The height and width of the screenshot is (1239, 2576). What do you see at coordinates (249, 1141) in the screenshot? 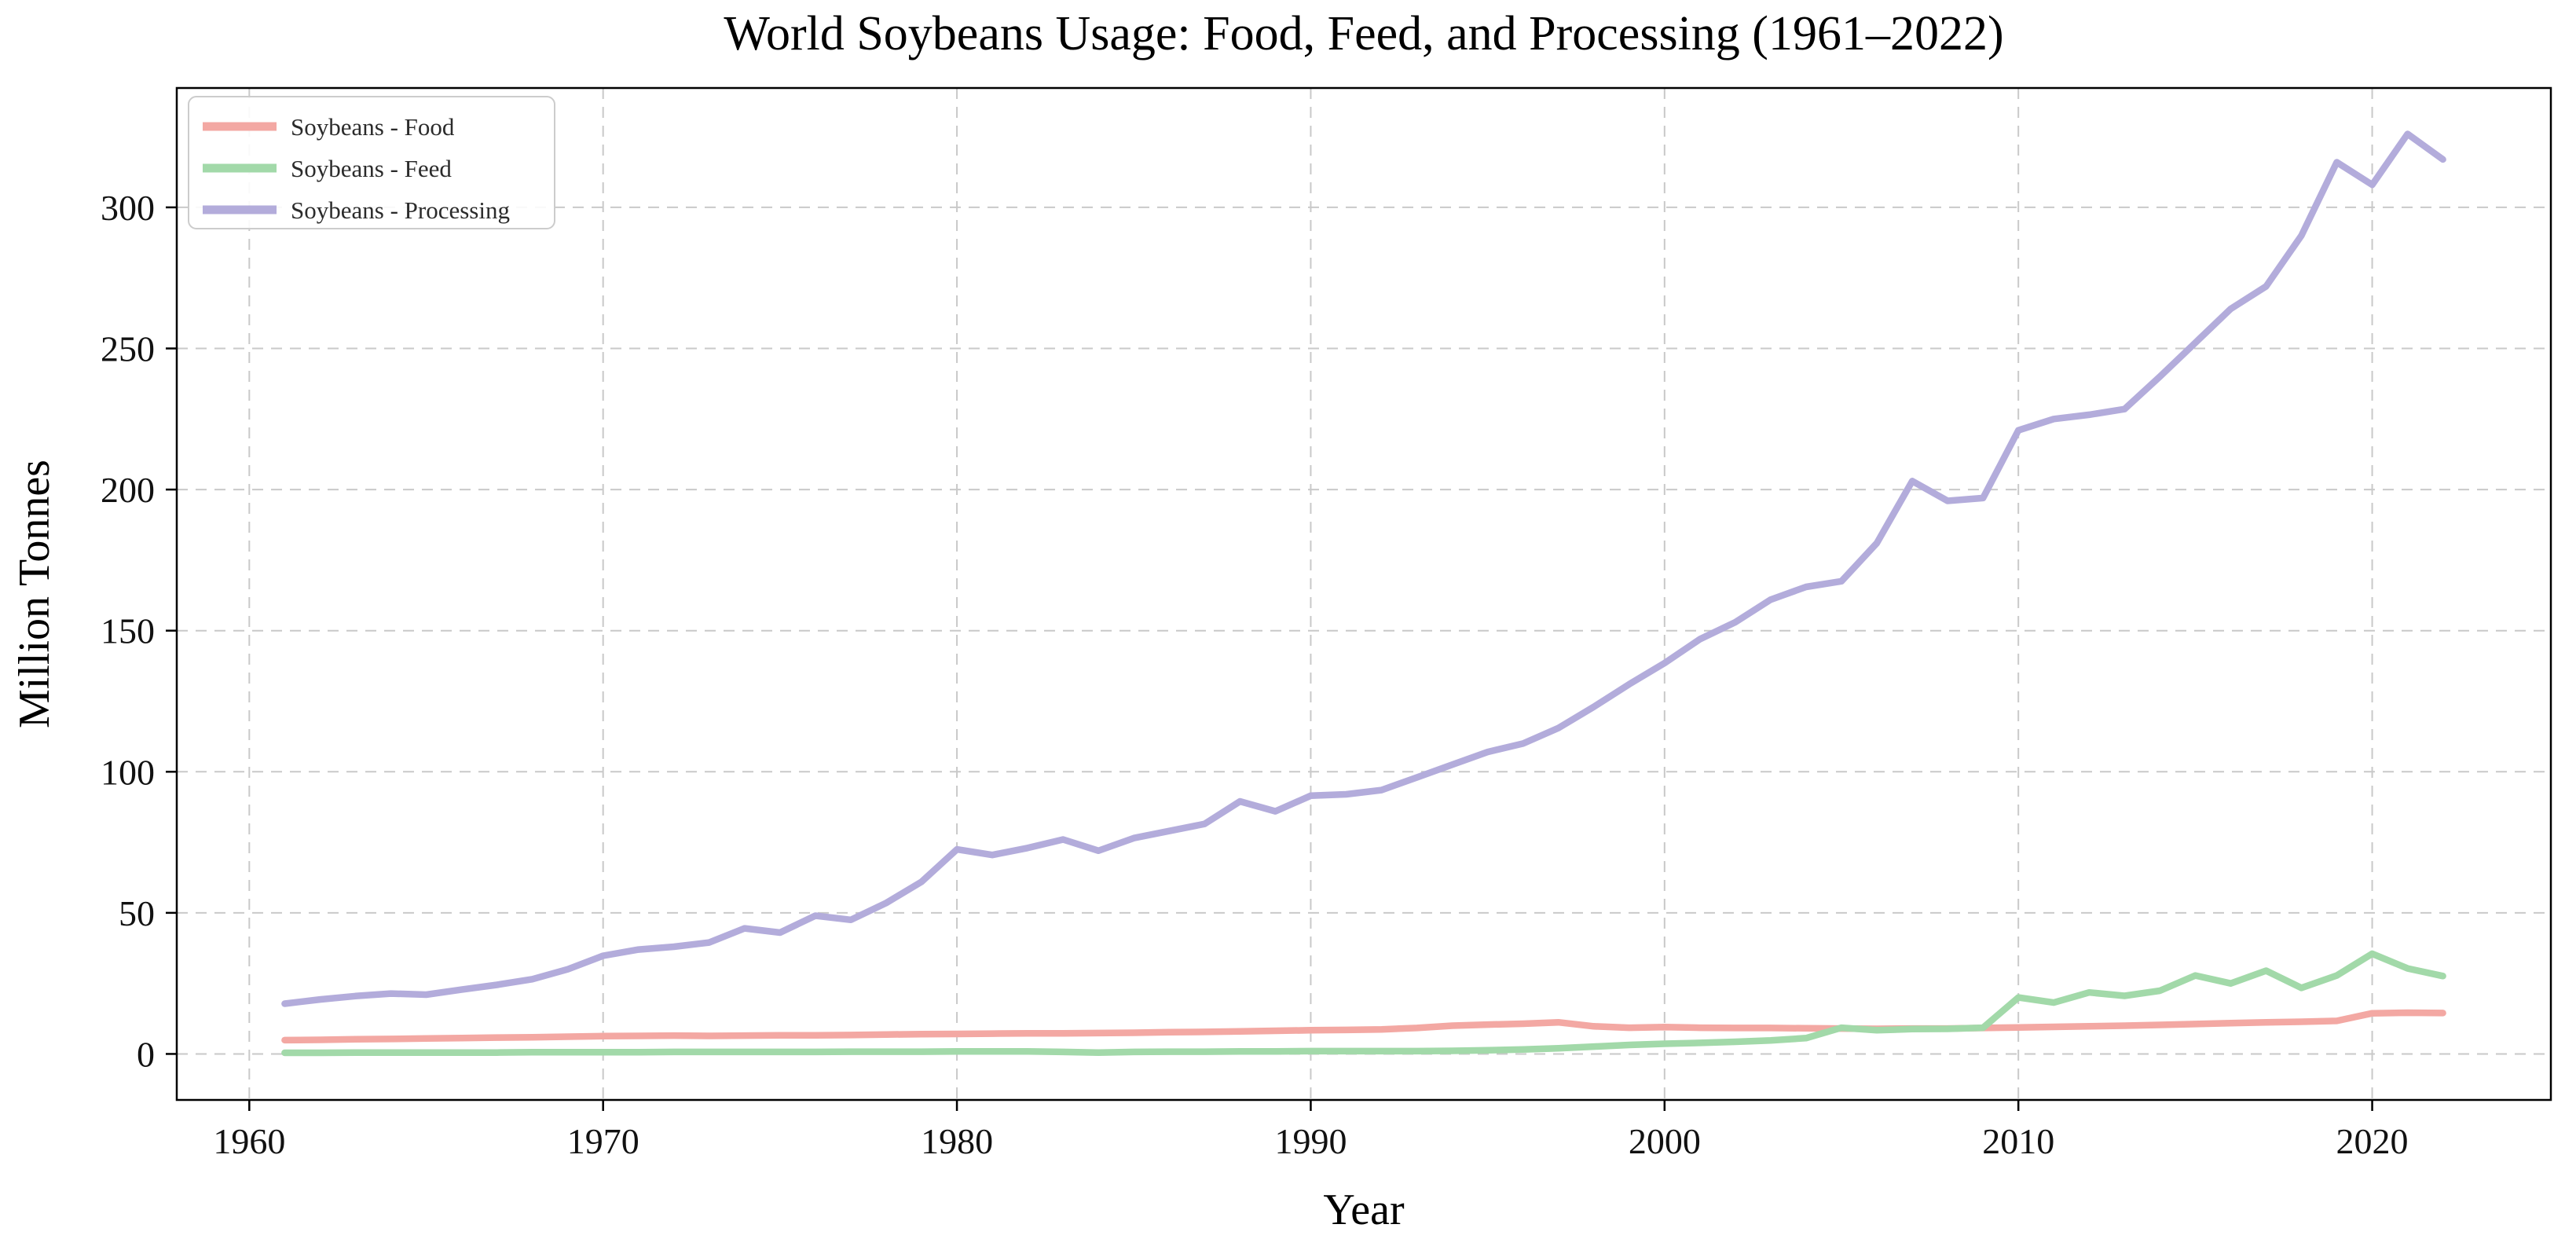
I see `x-tick-label: 1960` at bounding box center [249, 1141].